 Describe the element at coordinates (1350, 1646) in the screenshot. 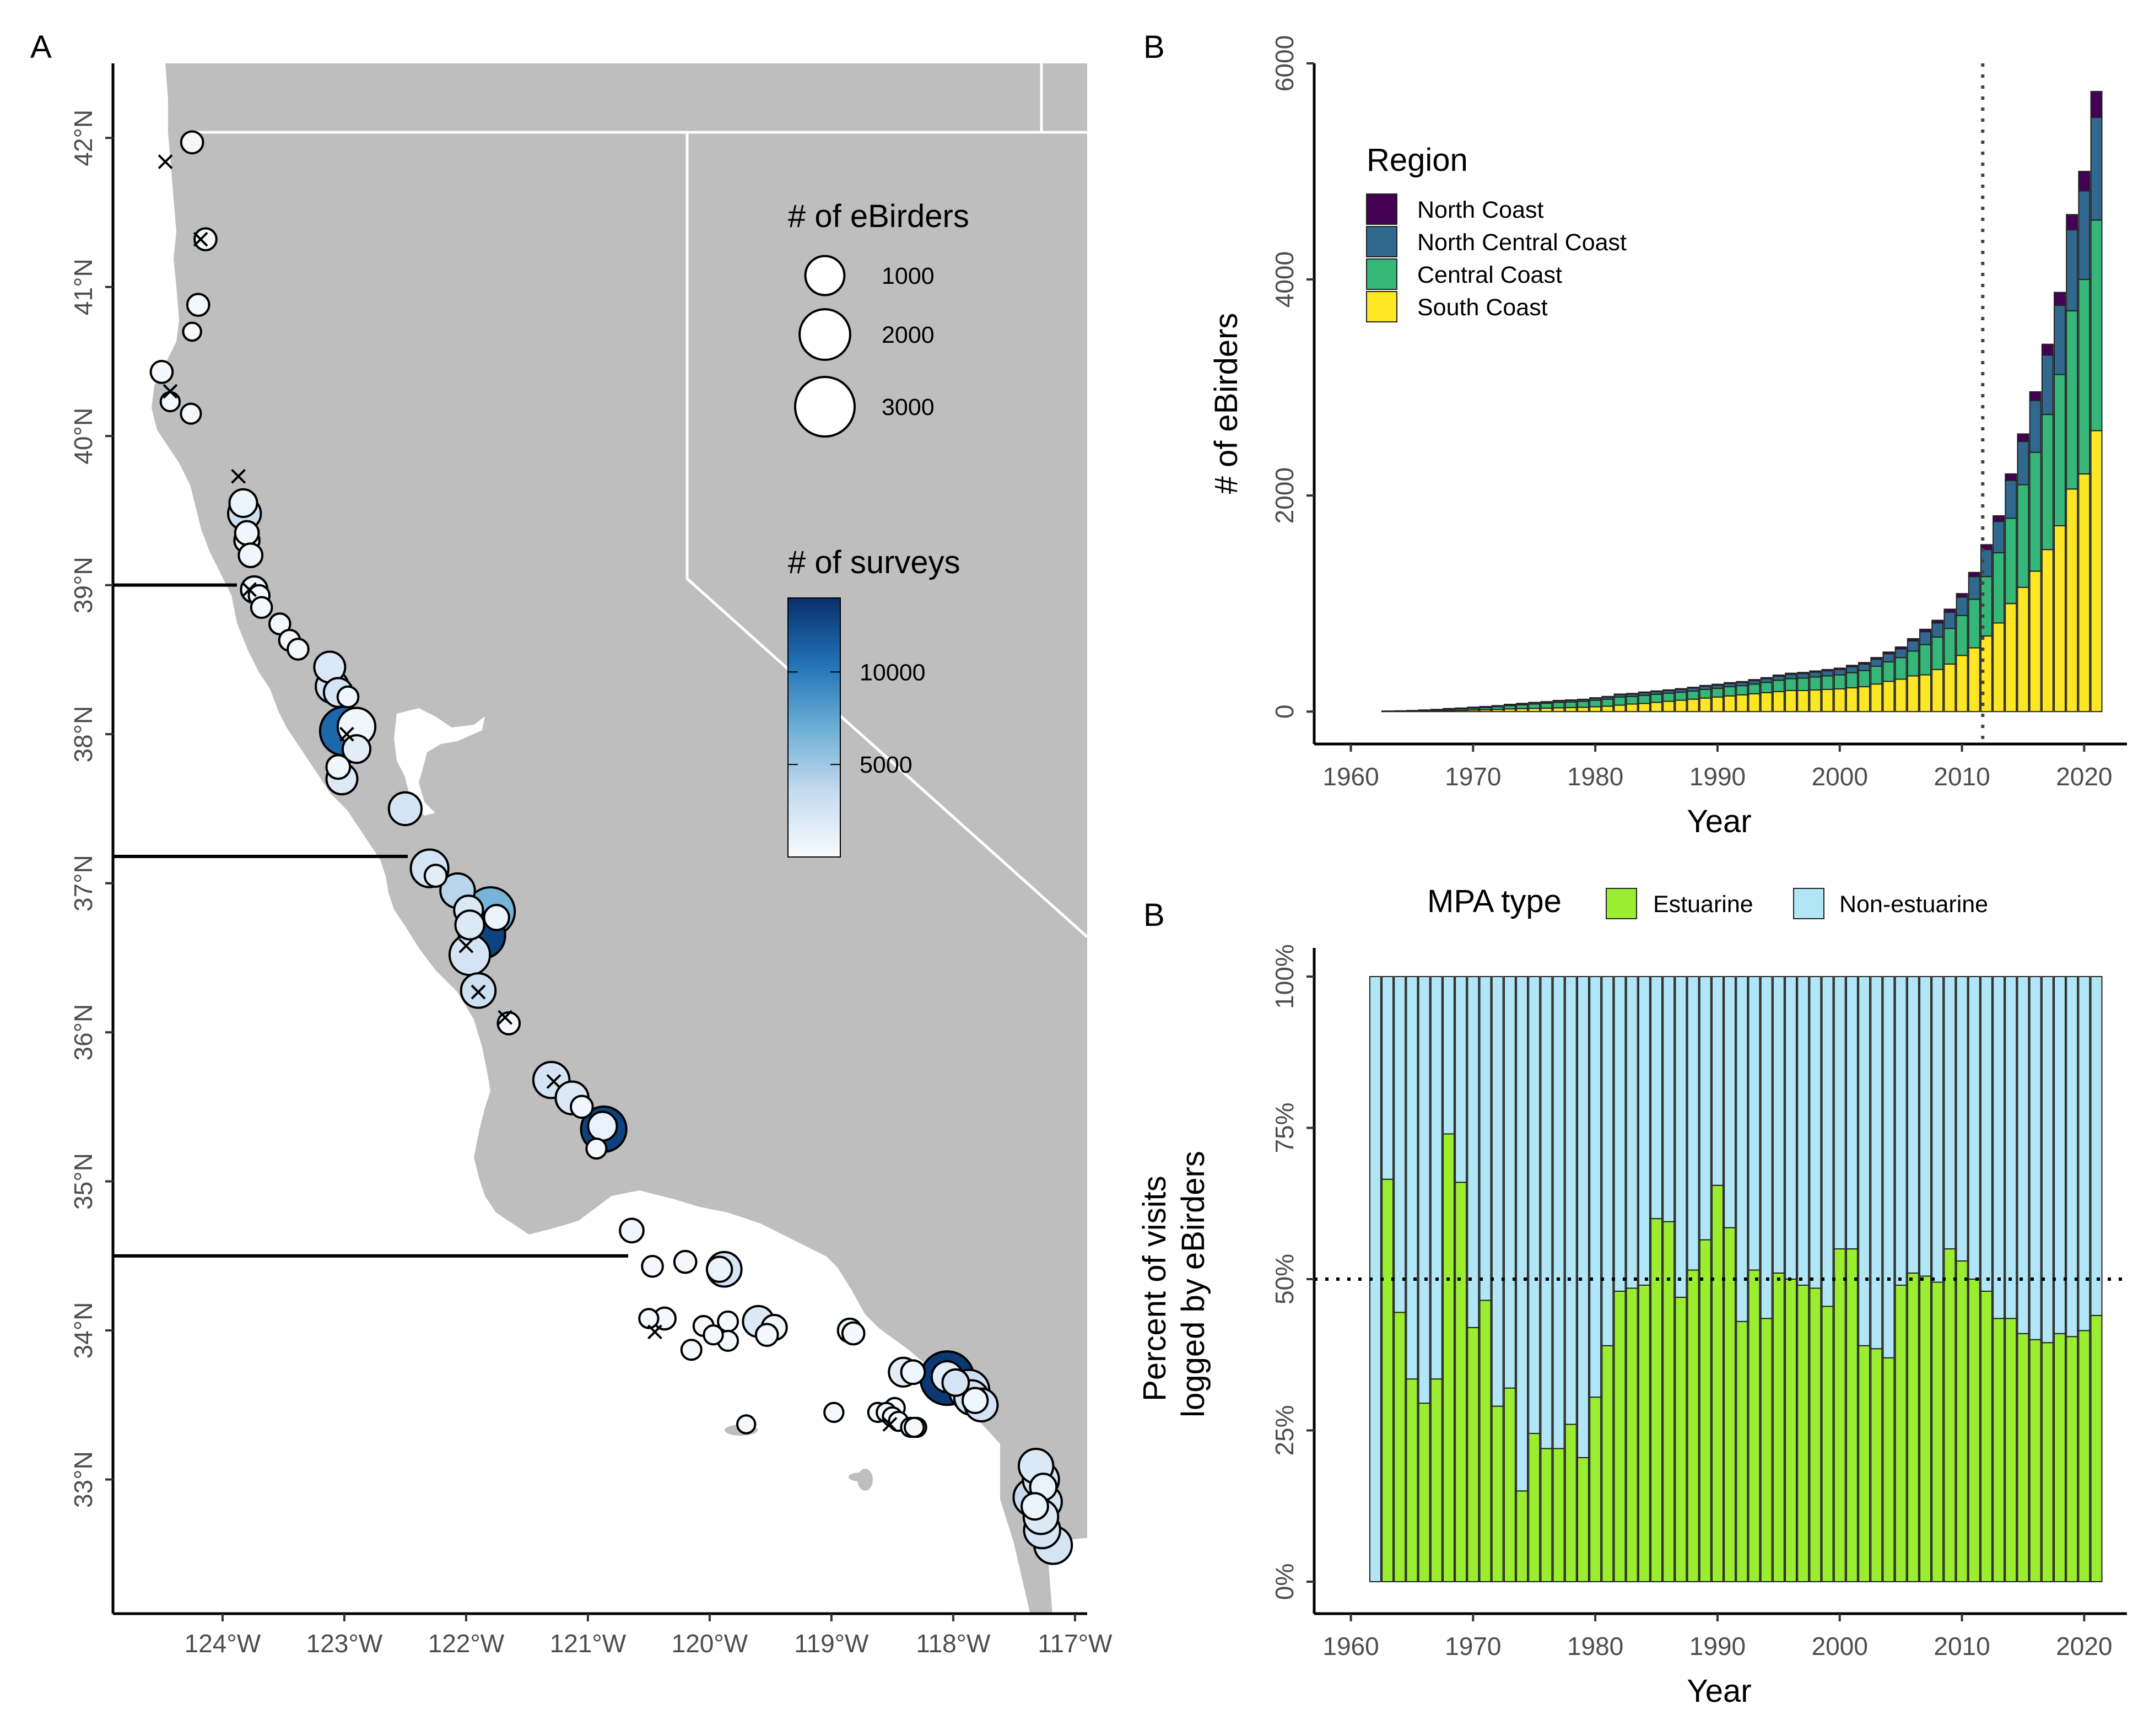

I see `b2-x-tick-label: 1960` at that location.